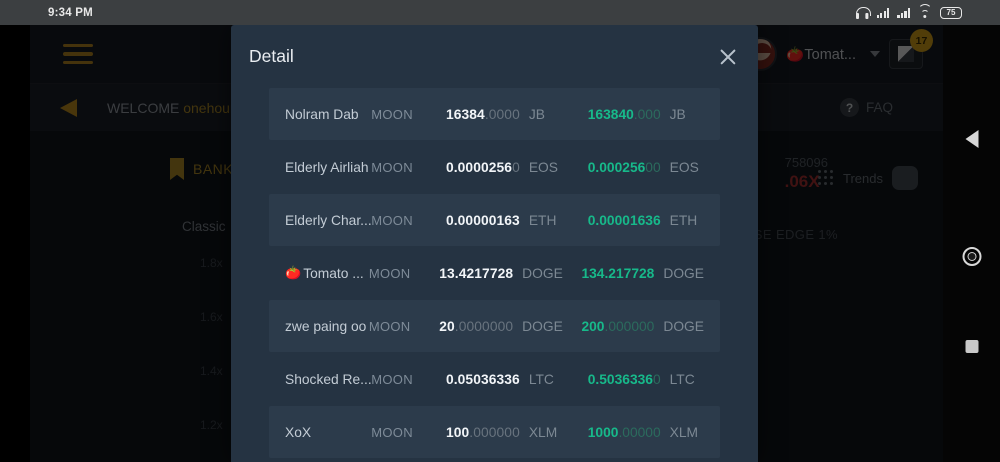  Describe the element at coordinates (211, 263) in the screenshot. I see `axis-tick-0: 1.8x` at that location.